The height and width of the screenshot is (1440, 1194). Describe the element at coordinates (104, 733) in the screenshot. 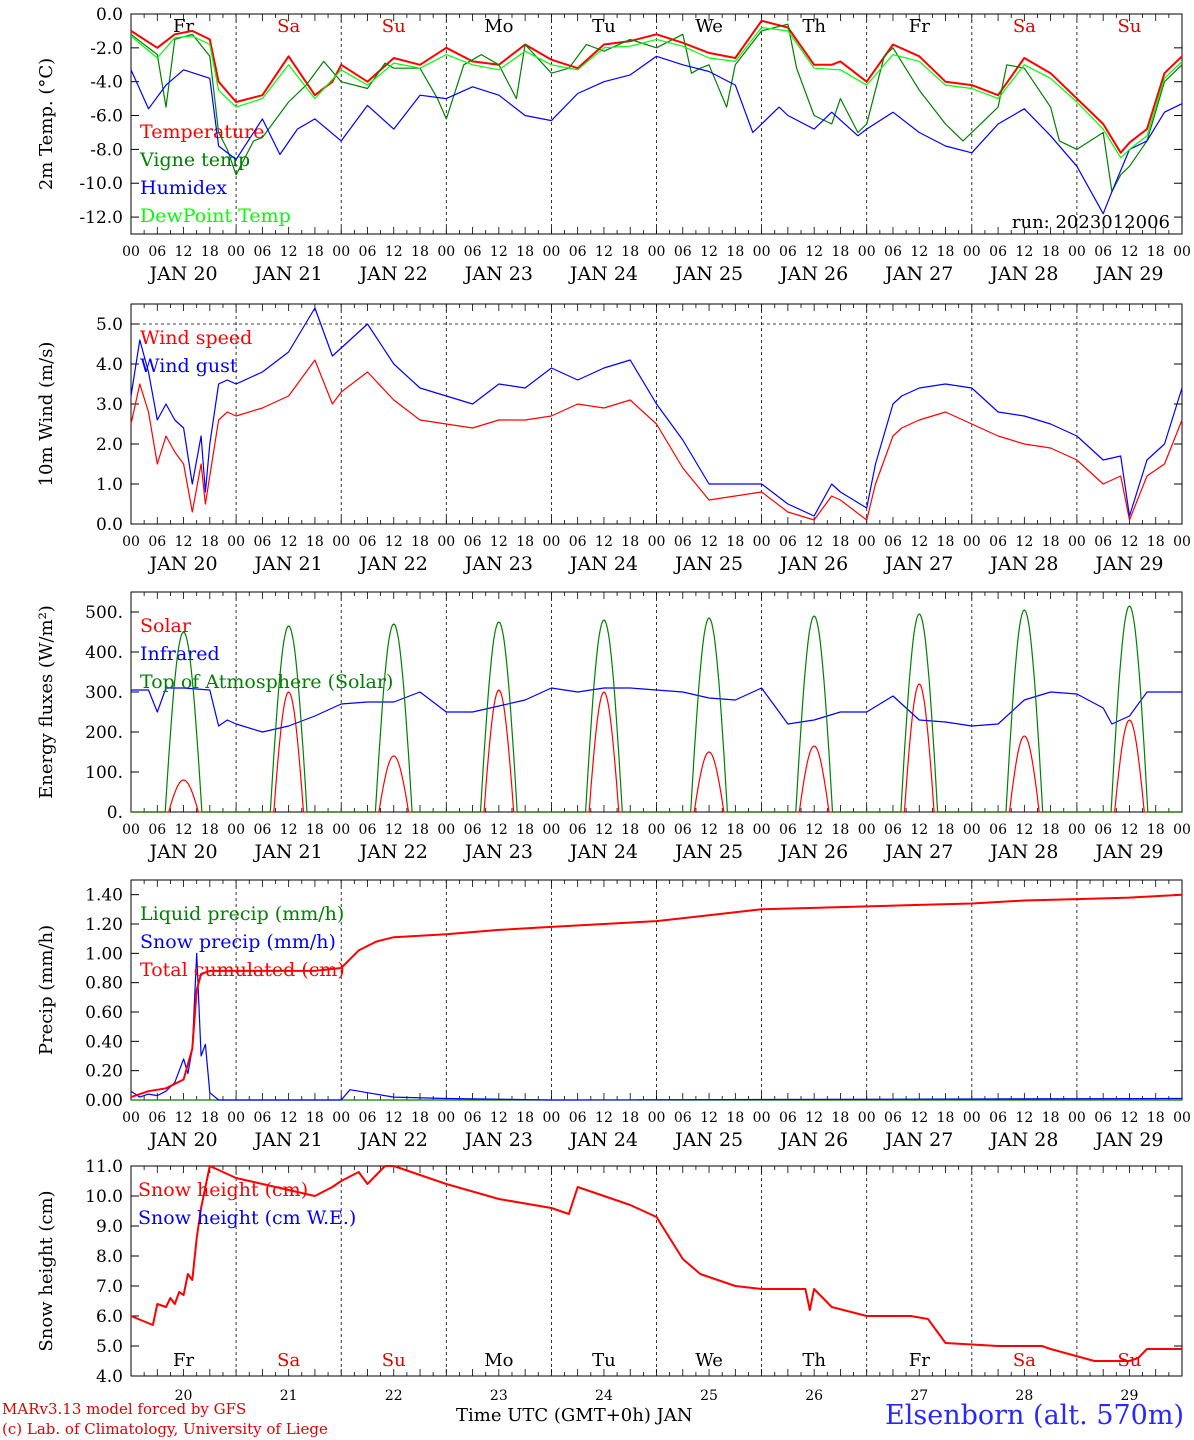

I see `y-tick-label: 200.` at that location.